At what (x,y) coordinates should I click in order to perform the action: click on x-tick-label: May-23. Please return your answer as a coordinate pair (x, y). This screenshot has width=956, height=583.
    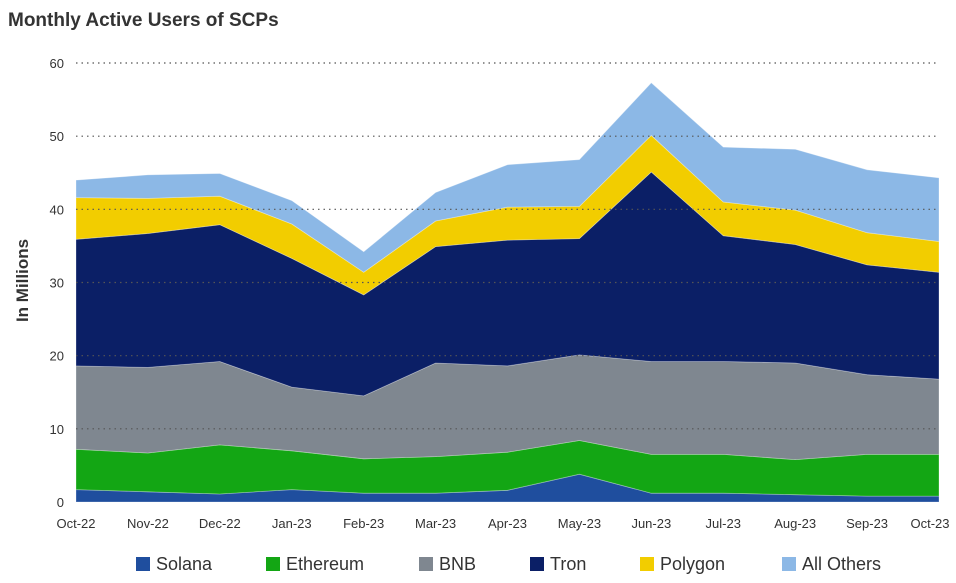
    Looking at the image, I should click on (579, 523).